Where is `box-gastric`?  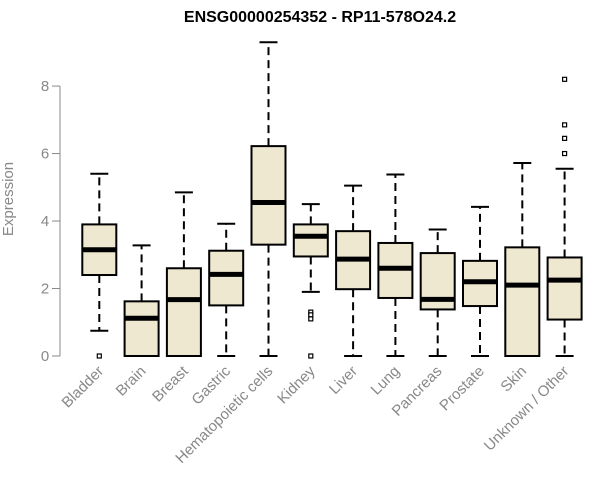 box-gastric is located at coordinates (226, 289).